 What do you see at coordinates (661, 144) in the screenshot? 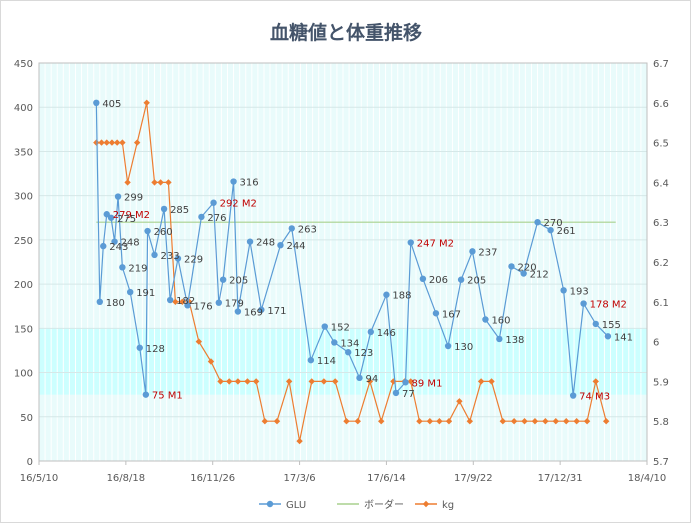
I see `y-right-tick-label: 6.5` at bounding box center [661, 144].